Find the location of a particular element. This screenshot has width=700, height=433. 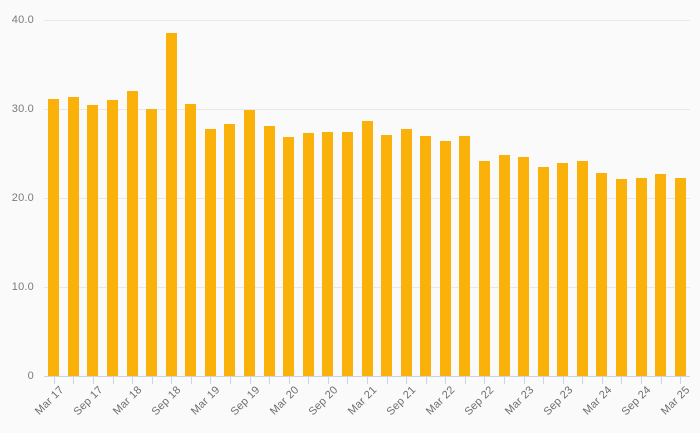

x-axis-tick-label: Sep 17 is located at coordinates (88, 401).